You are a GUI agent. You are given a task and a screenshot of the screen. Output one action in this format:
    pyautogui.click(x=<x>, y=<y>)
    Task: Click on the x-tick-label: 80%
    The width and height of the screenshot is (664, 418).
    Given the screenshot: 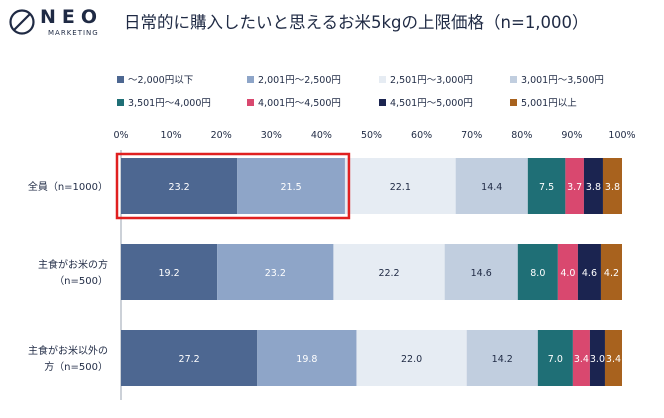 What is the action you would take?
    pyautogui.click(x=521, y=135)
    